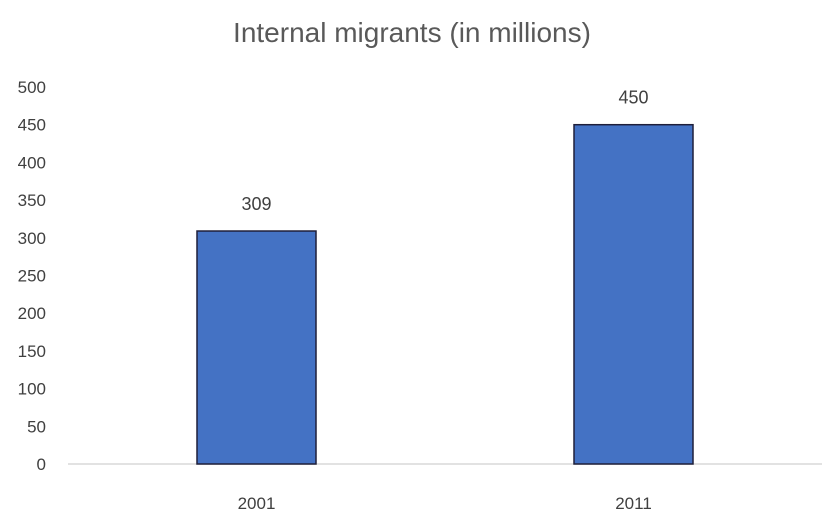  Describe the element at coordinates (32, 351) in the screenshot. I see `y-tick-label: 150` at that location.